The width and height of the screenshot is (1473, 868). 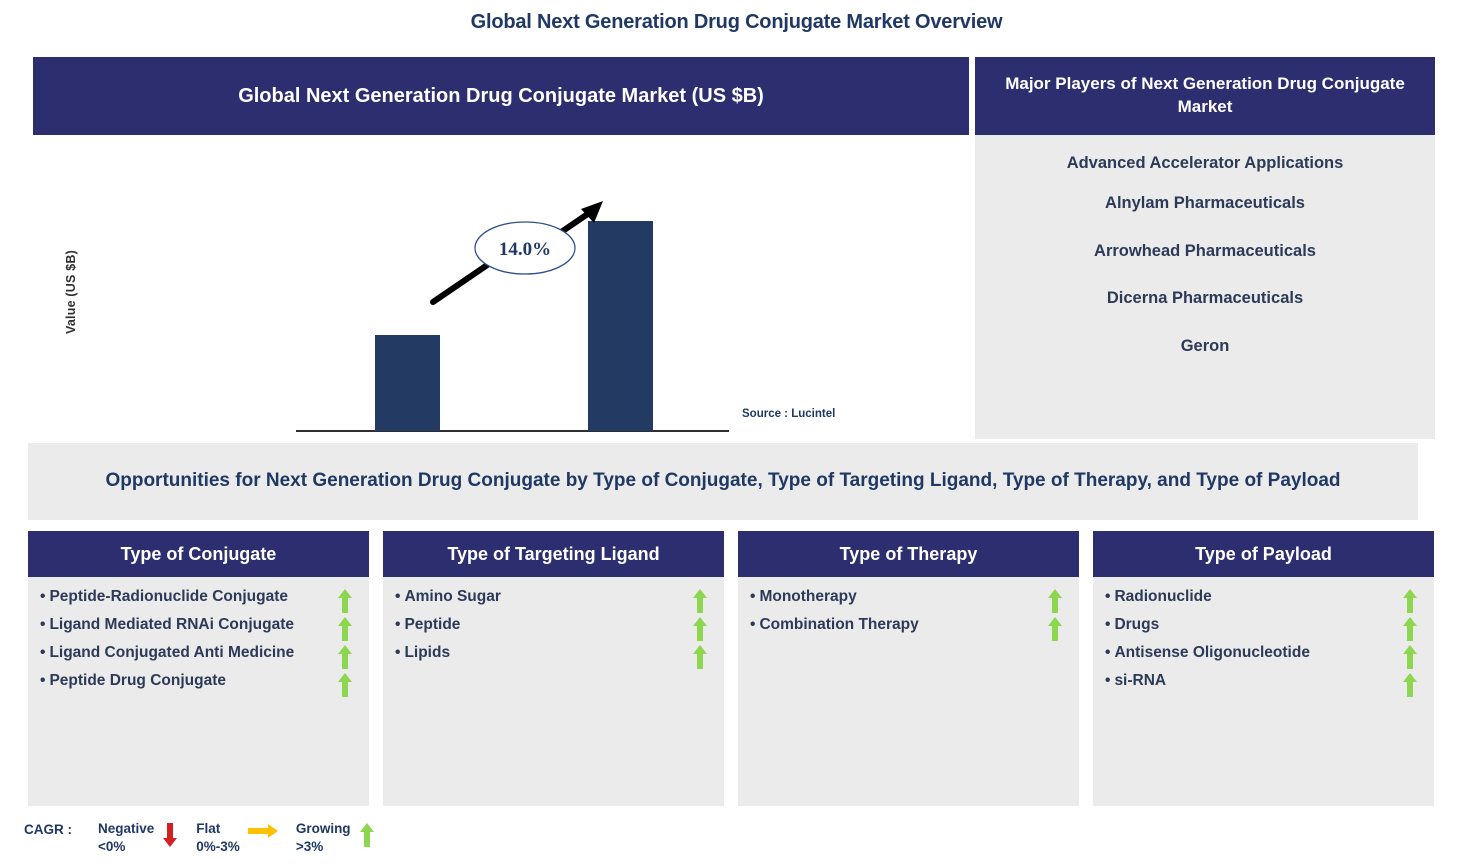 I want to click on opportunity-column-header: Type of Conjugate, so click(x=198, y=554).